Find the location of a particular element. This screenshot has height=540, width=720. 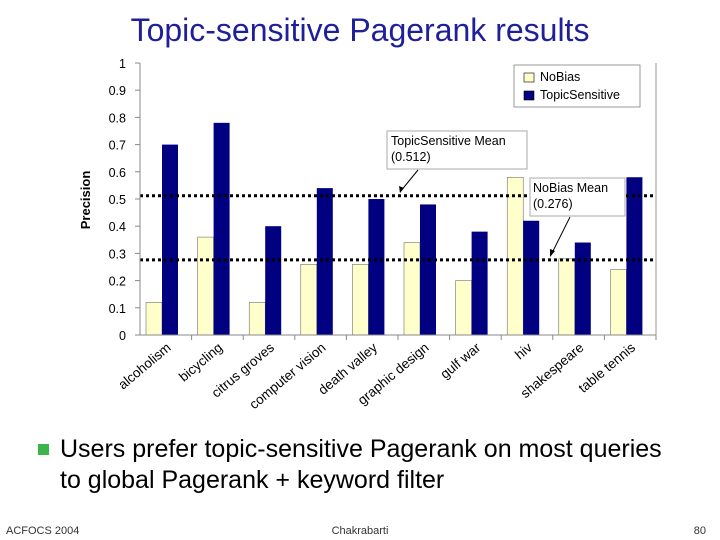

bar-nobias-bicycling is located at coordinates (205, 286).